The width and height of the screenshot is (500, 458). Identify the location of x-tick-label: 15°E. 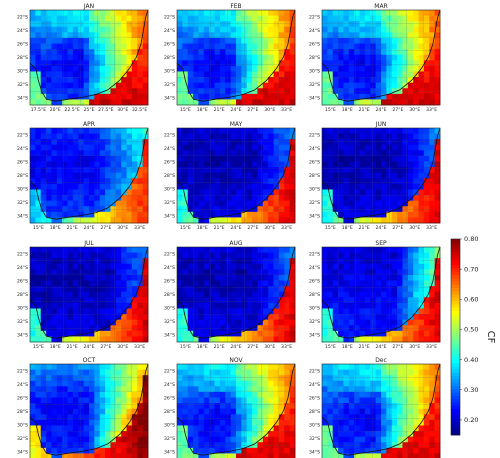
(185, 228).